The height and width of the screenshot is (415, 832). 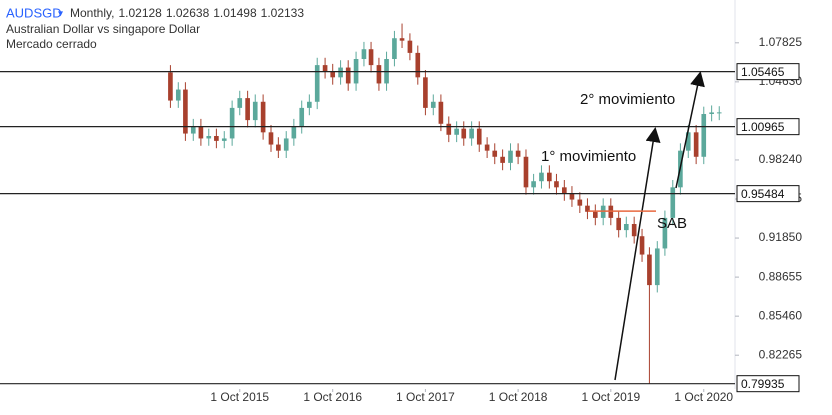 I want to click on ohlc-value: 1.02133, so click(x=283, y=13).